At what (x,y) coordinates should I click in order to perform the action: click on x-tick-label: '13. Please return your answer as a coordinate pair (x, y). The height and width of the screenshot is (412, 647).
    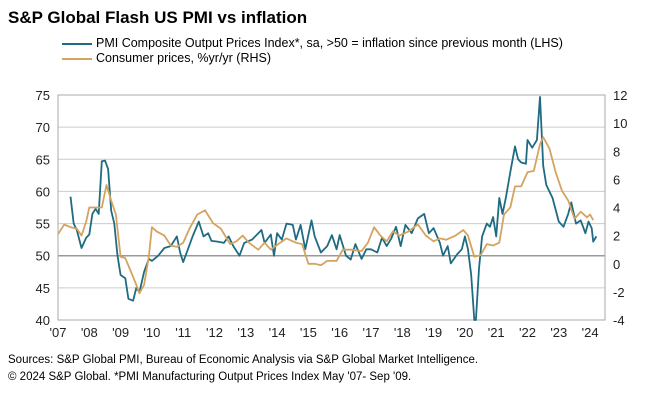
    Looking at the image, I should click on (245, 332).